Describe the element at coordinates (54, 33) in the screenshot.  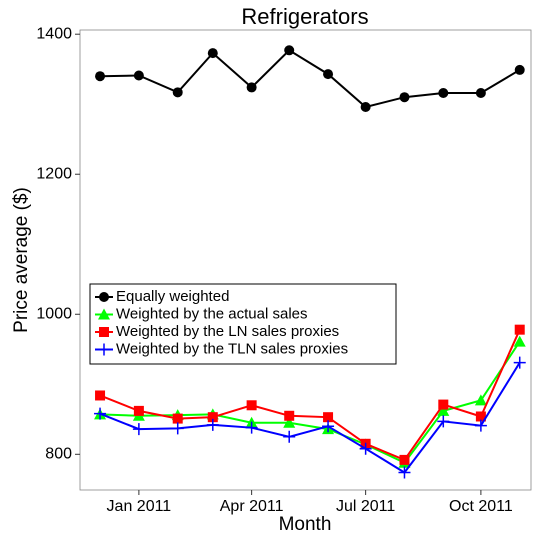
I see `y-tick-label: 1400` at that location.